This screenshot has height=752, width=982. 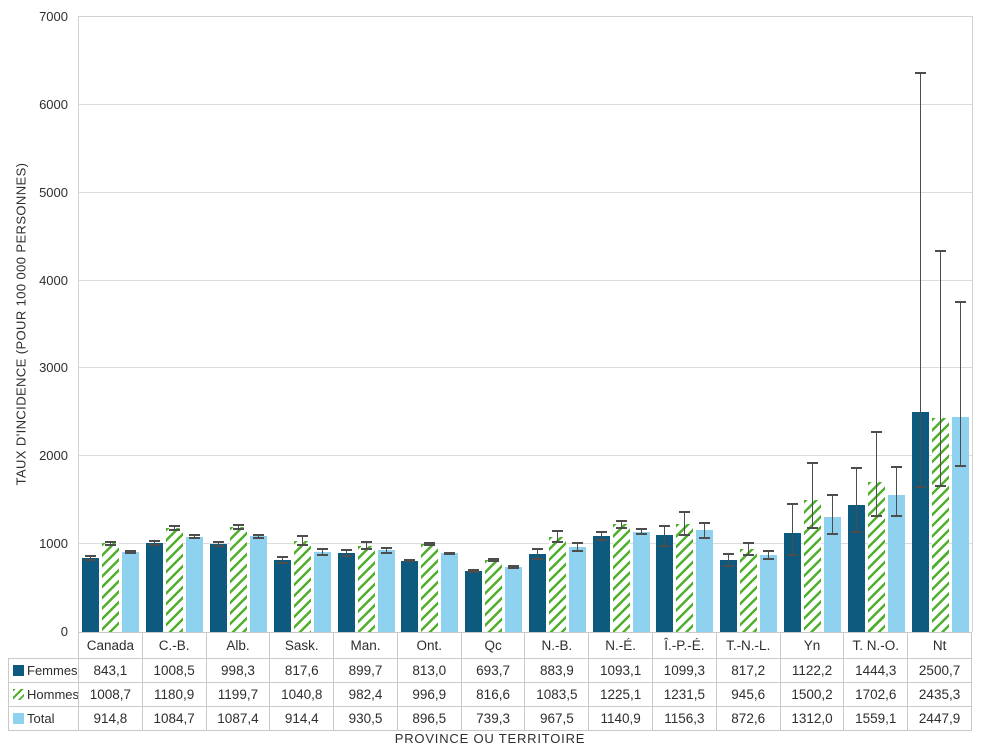 What do you see at coordinates (43, 718) in the screenshot?
I see `legend-item-total: Total` at bounding box center [43, 718].